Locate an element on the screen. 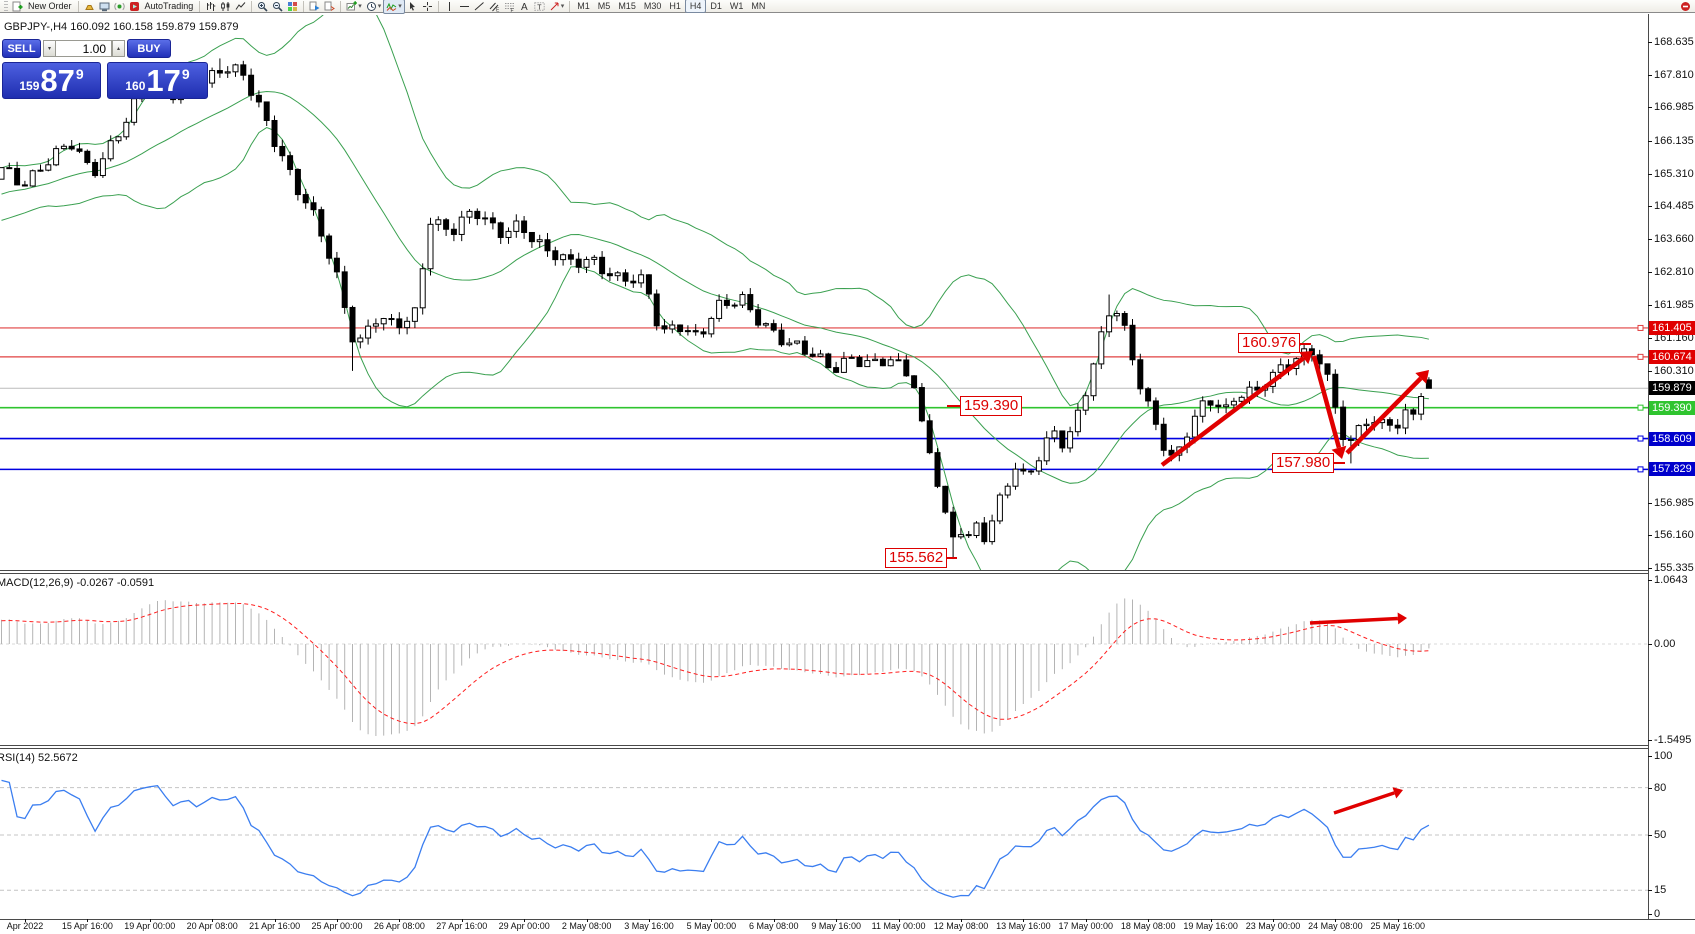 This screenshot has height=934, width=1695. price-badge-159.879: 159.879 is located at coordinates (1672, 388).